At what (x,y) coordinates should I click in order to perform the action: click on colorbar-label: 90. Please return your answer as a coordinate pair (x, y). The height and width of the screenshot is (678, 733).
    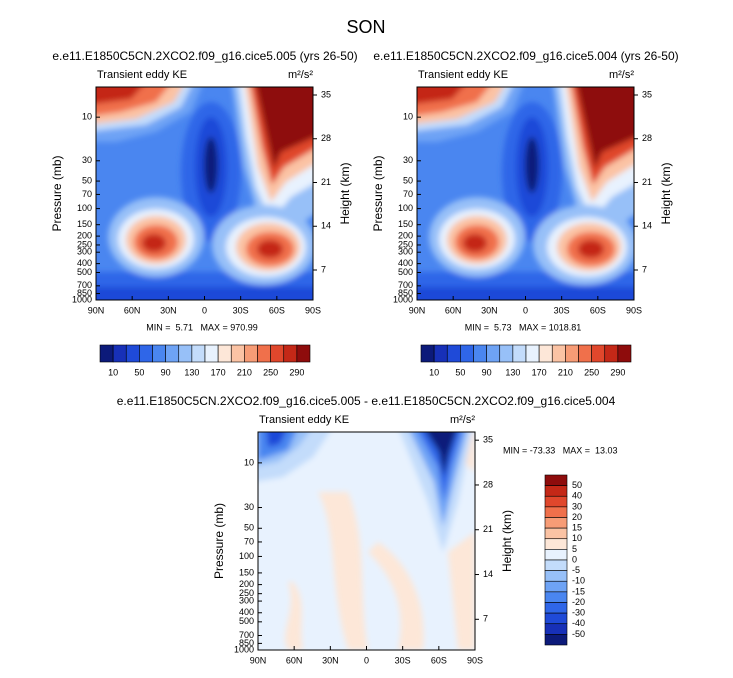
    Looking at the image, I should click on (166, 372).